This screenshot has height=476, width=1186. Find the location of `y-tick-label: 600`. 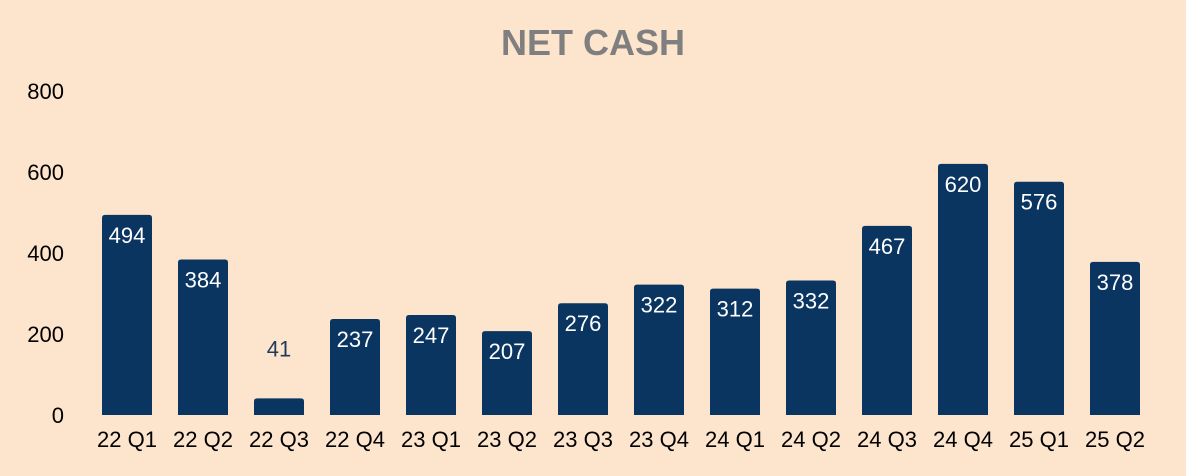

y-tick-label: 600 is located at coordinates (45, 172).